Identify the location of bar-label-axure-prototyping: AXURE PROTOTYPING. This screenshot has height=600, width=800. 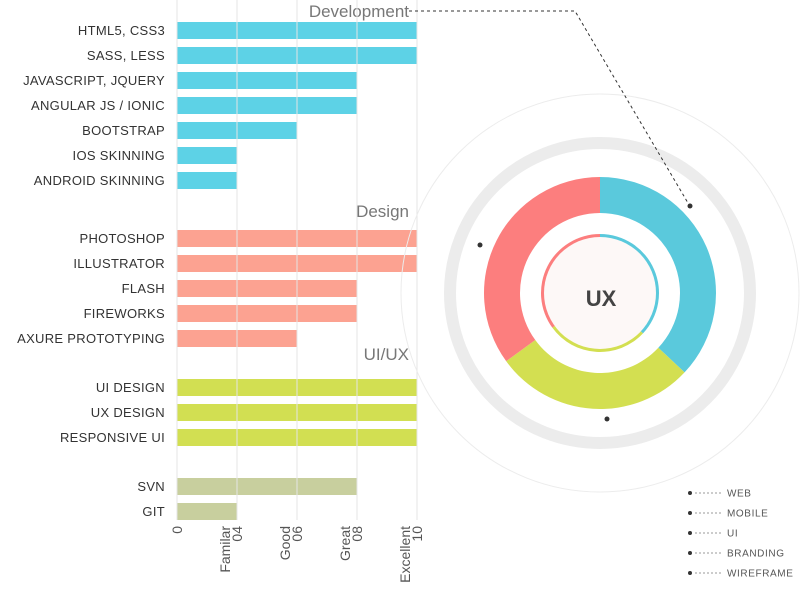
(91, 338).